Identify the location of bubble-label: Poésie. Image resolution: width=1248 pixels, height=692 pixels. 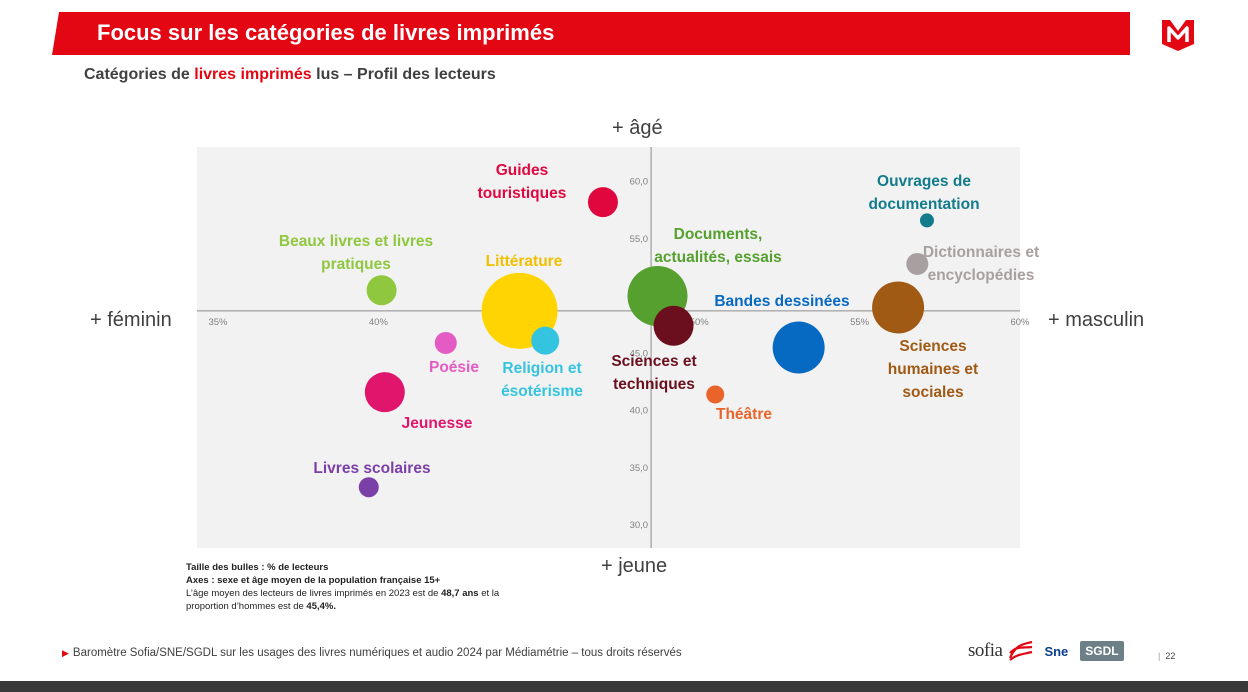
(454, 367).